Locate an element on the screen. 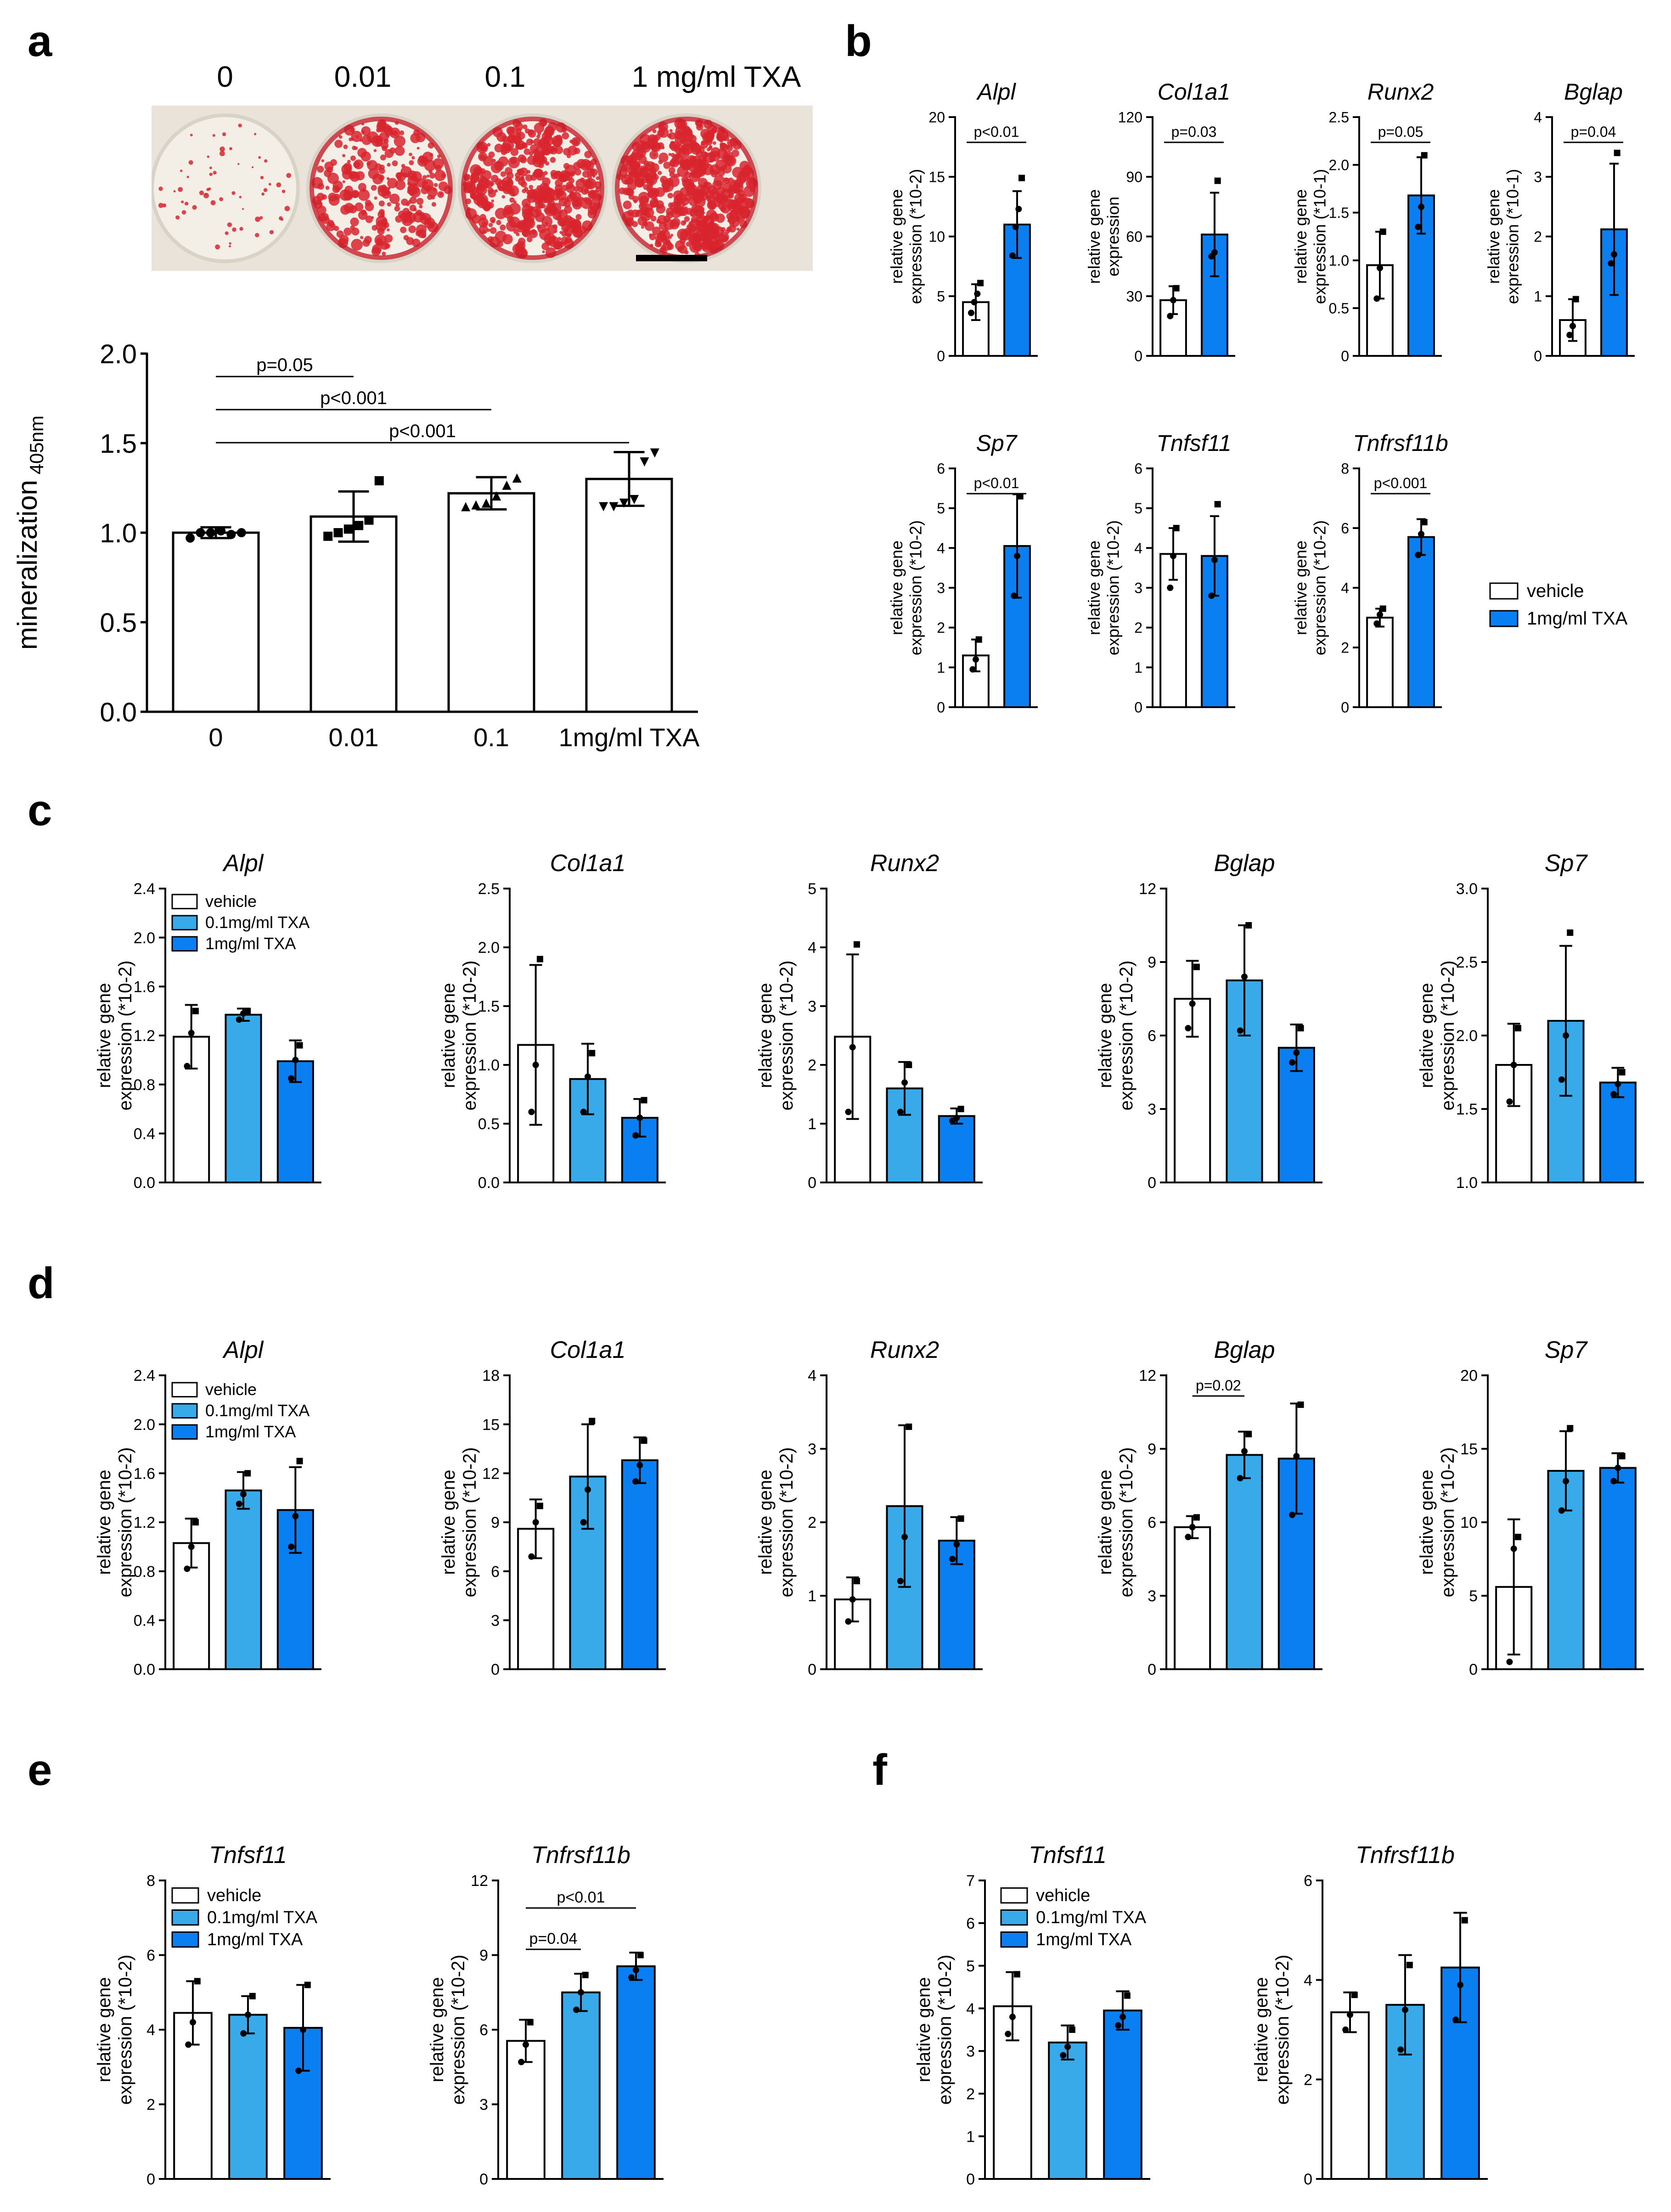  y-axis-label-line: expression (*10-2) is located at coordinates (470, 1522).